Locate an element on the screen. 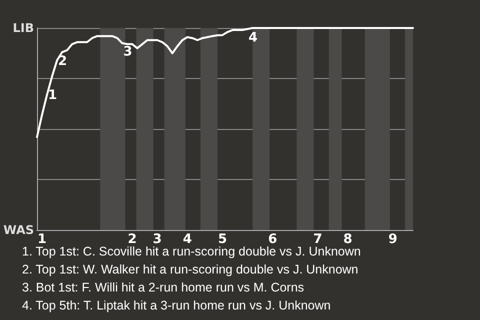  x-tick-label: 1 is located at coordinates (42, 239).